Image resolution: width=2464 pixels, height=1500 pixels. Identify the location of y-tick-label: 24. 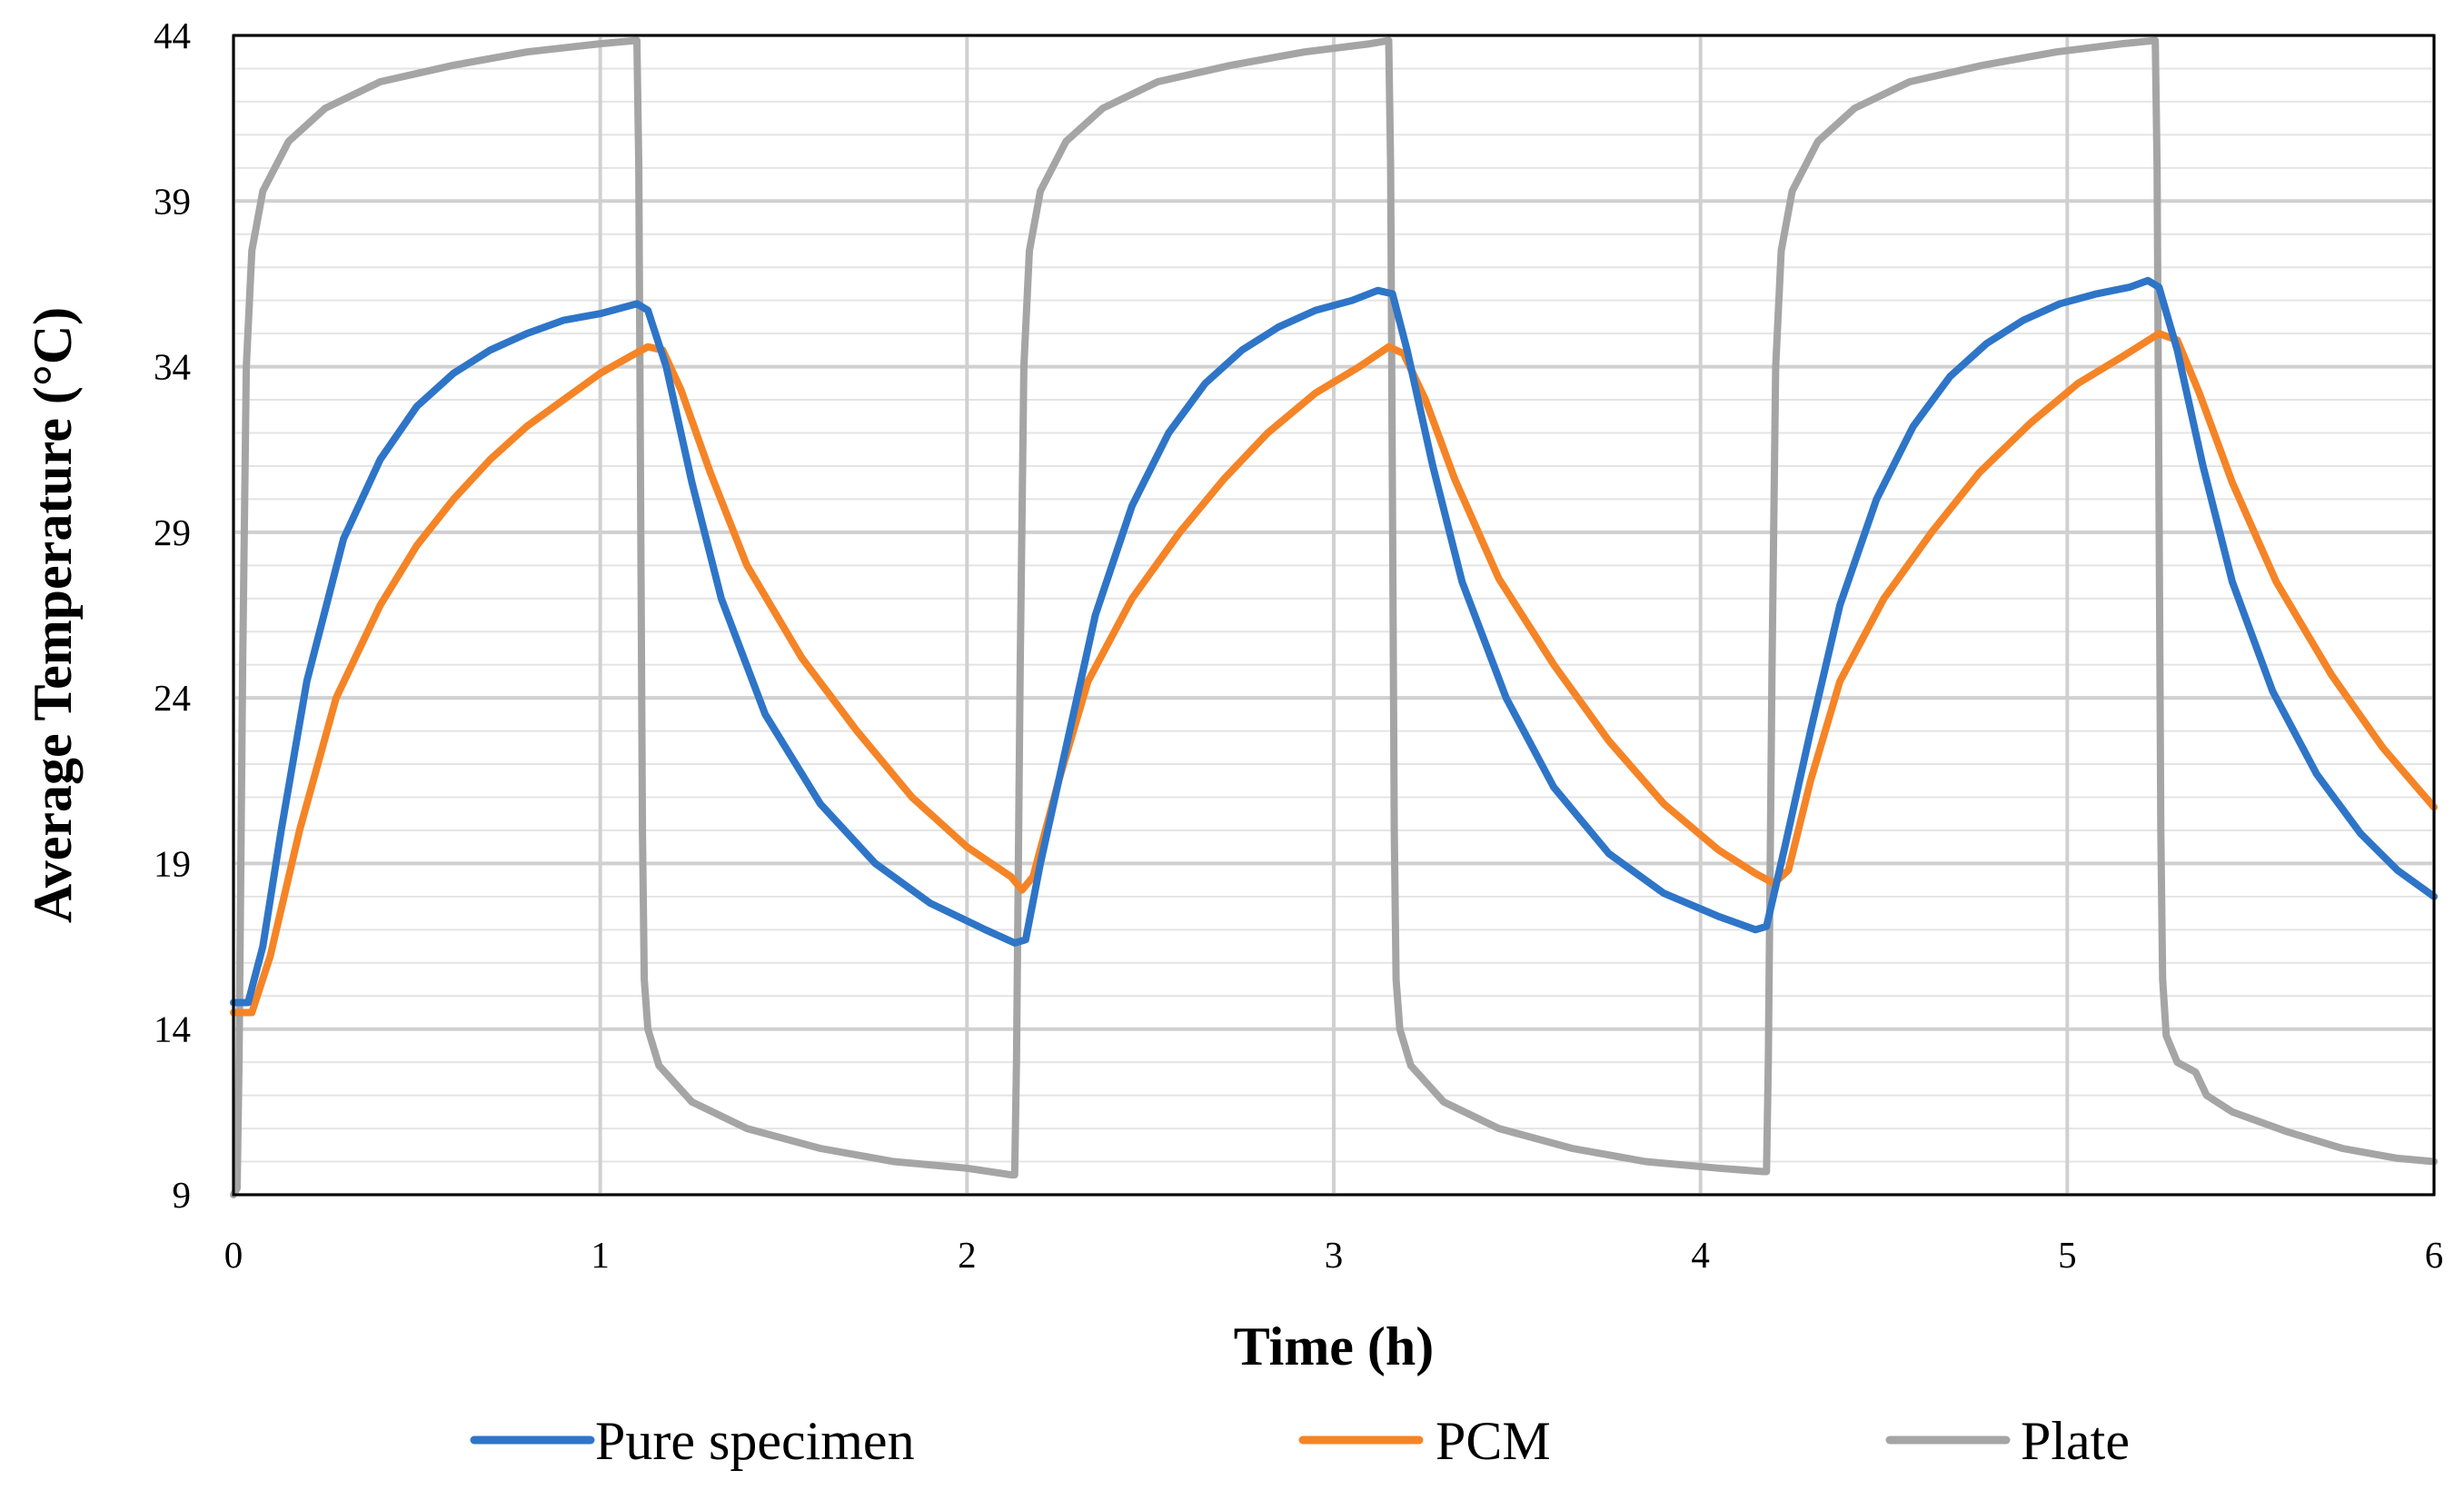
(172, 698).